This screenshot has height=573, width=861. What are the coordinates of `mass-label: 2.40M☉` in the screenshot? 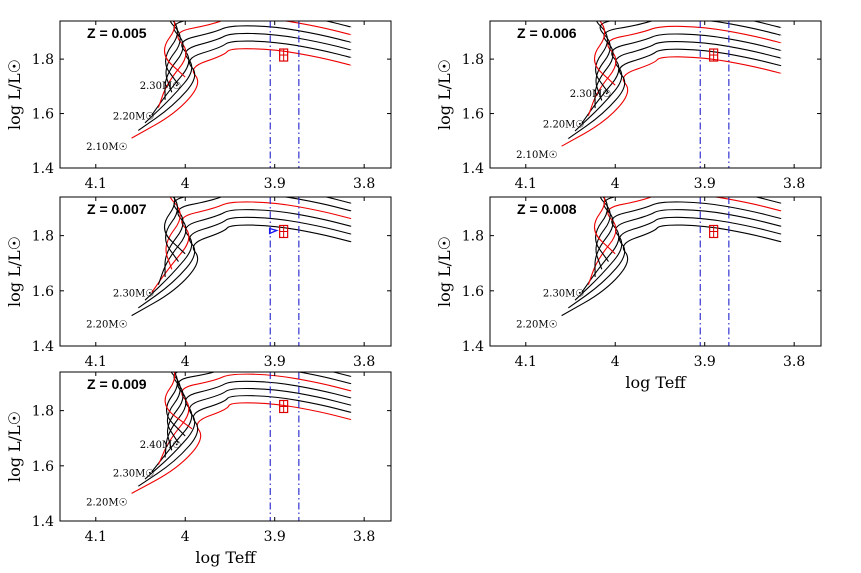 It's located at (161, 445).